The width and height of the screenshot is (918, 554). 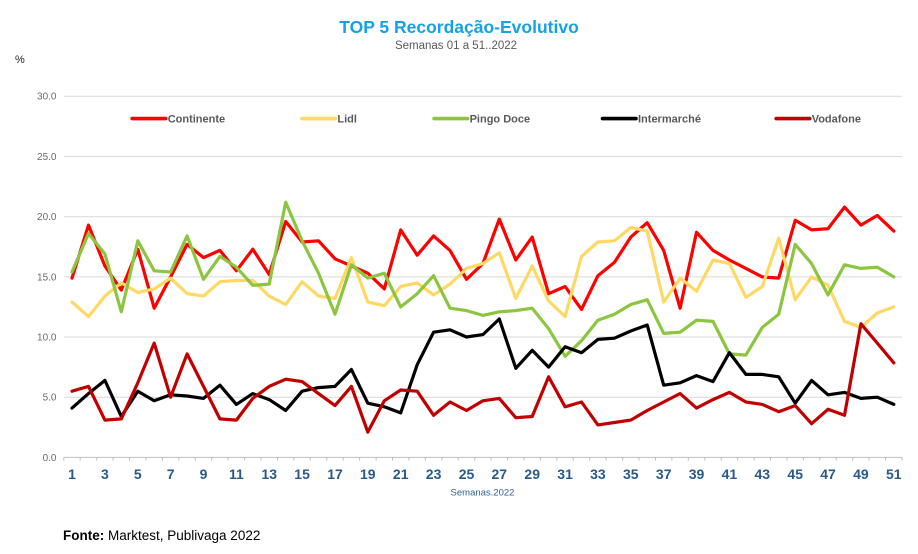 I want to click on svg-text: Intermarché, so click(x=669, y=120).